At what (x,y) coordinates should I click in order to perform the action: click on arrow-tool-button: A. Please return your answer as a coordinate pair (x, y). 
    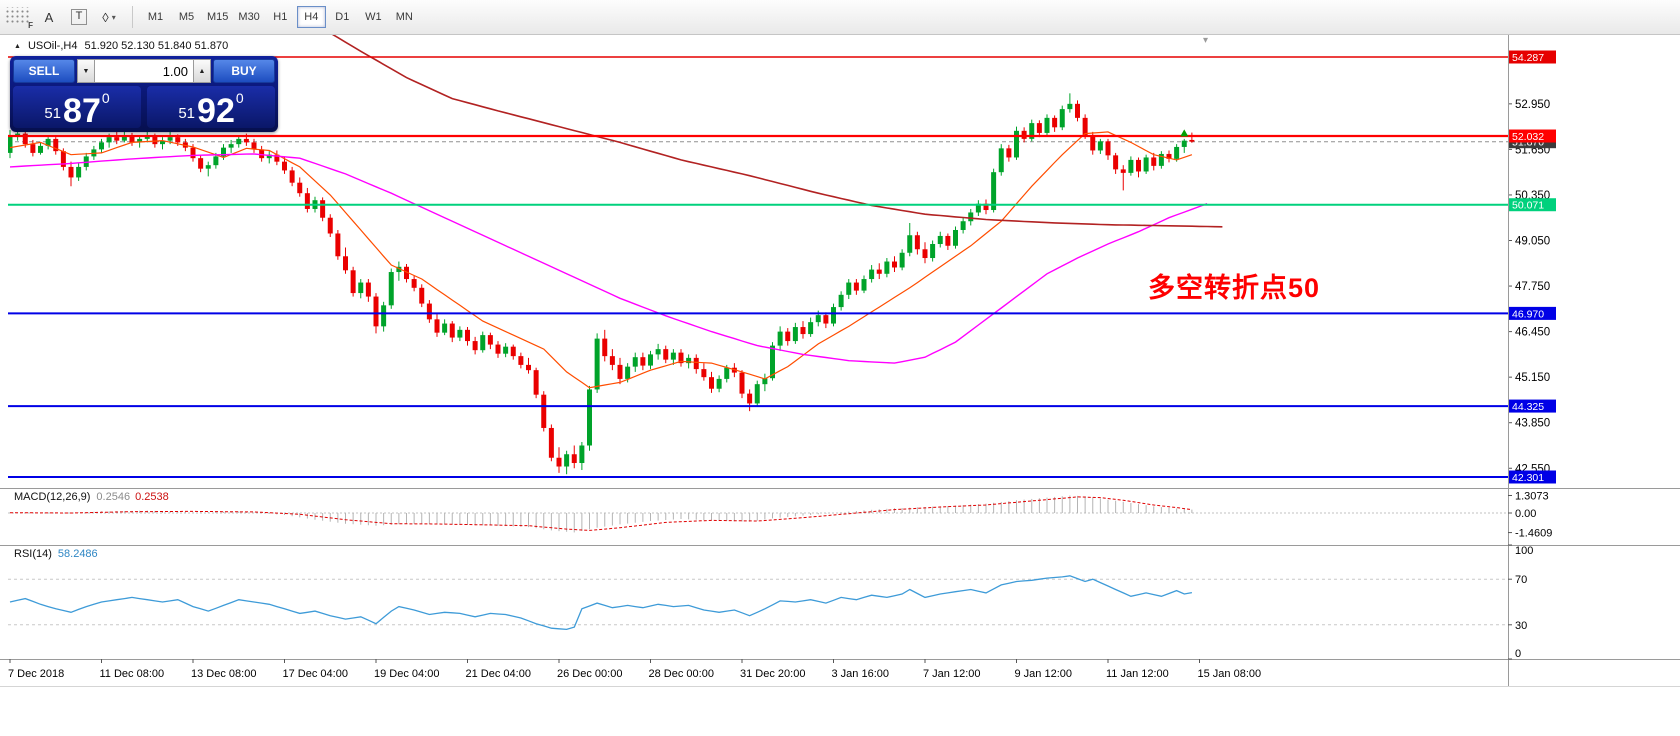
    Looking at the image, I should click on (49, 17).